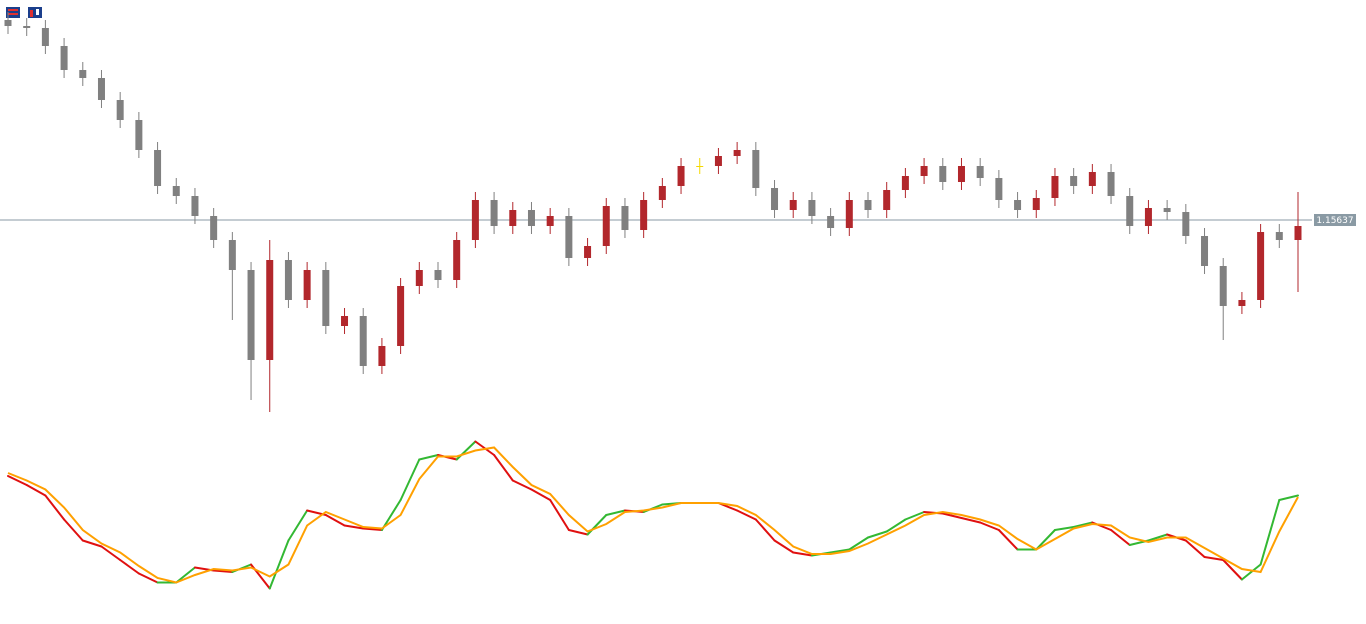 This screenshot has width=1366, height=624. I want to click on price-label: 1.15637, so click(1334, 221).